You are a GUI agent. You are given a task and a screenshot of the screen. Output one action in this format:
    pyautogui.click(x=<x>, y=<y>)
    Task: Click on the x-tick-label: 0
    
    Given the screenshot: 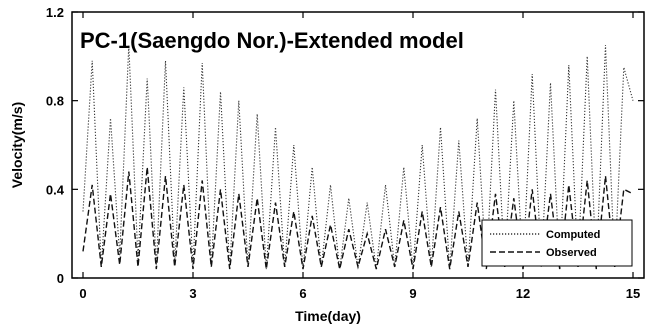 What is the action you would take?
    pyautogui.click(x=82, y=293)
    